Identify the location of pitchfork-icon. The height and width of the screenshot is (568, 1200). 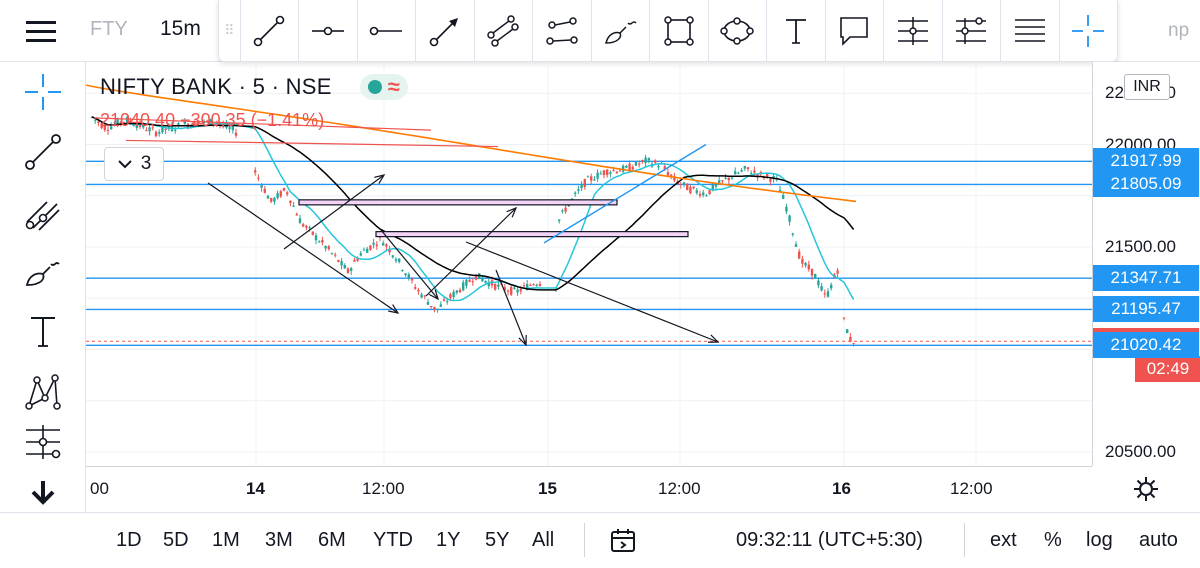
(43, 212).